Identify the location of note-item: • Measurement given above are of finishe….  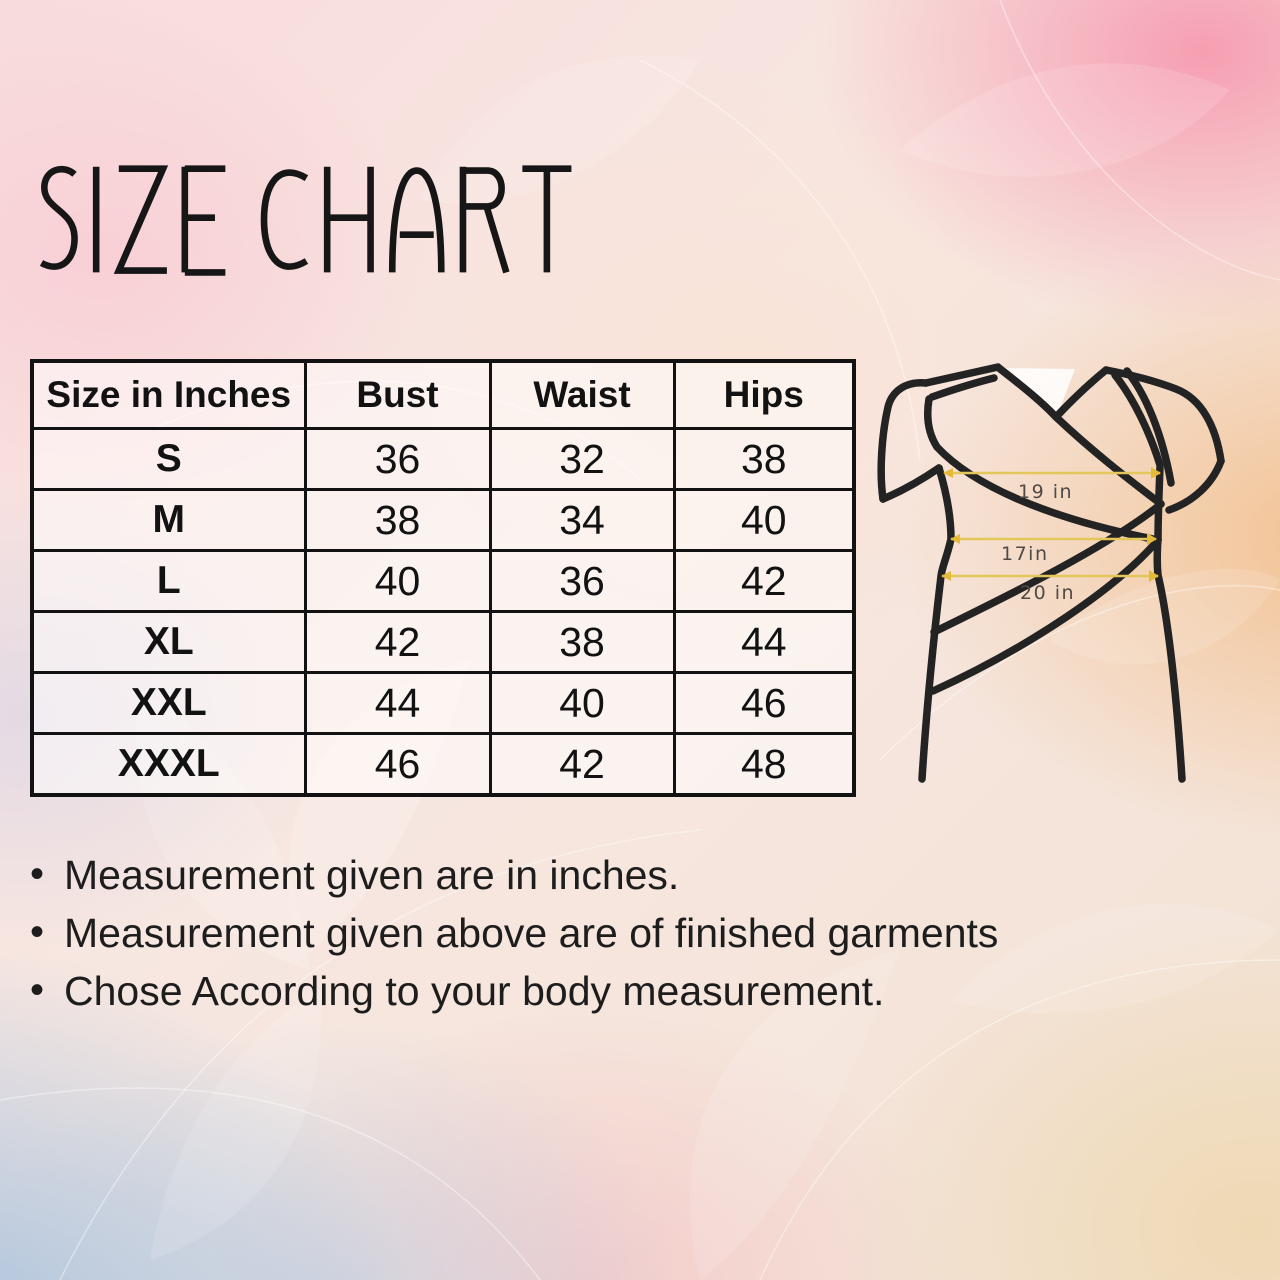
(653, 937).